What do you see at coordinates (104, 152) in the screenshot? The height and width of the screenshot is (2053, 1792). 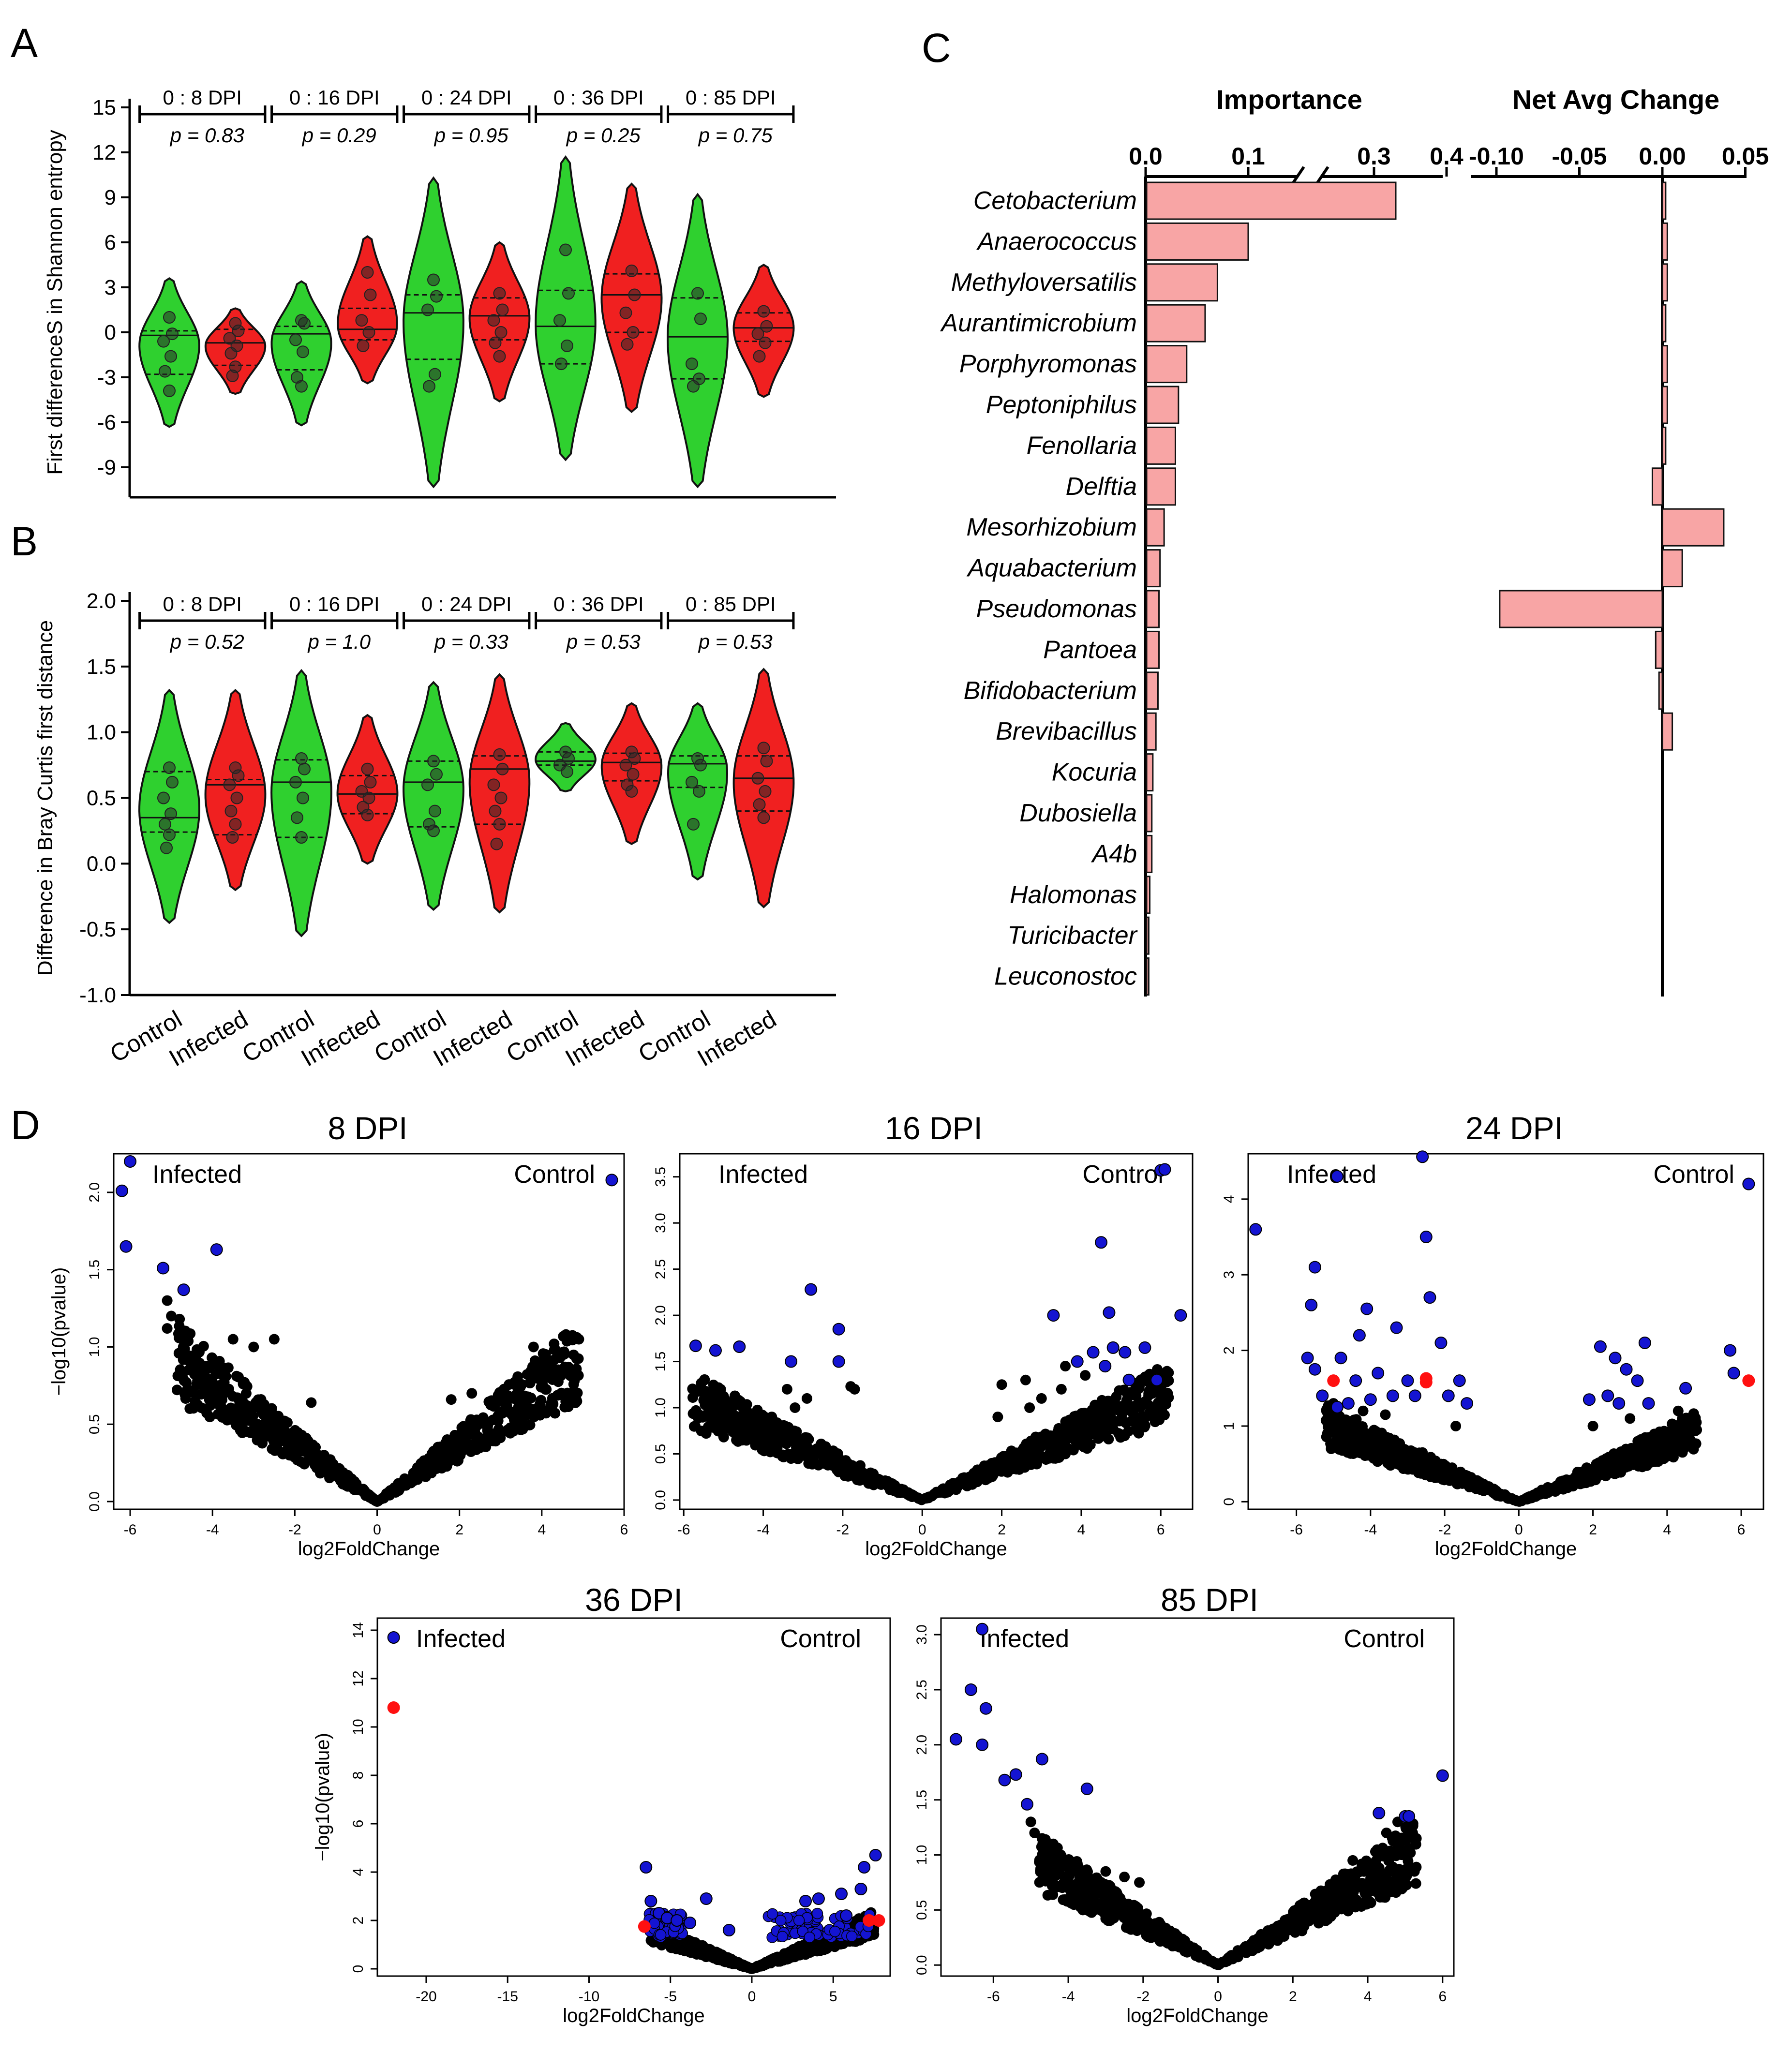 I see `y-tick-label: 12` at bounding box center [104, 152].